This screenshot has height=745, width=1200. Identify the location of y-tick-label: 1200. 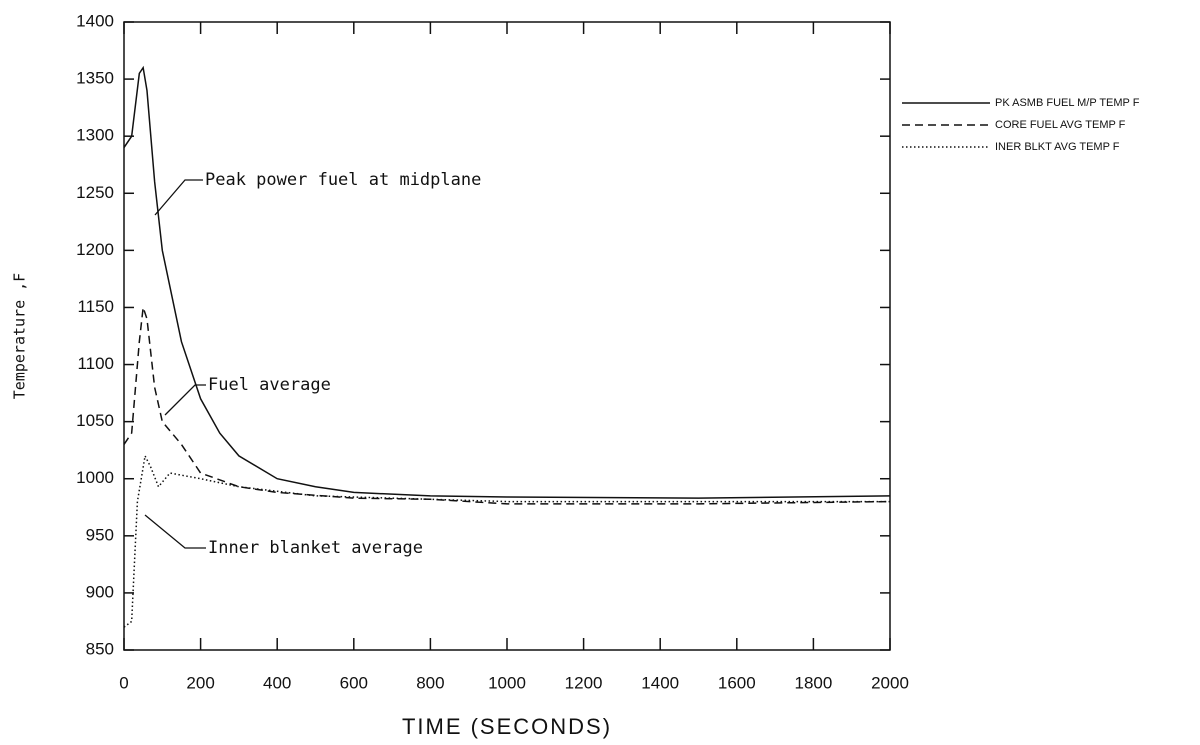
(95, 249).